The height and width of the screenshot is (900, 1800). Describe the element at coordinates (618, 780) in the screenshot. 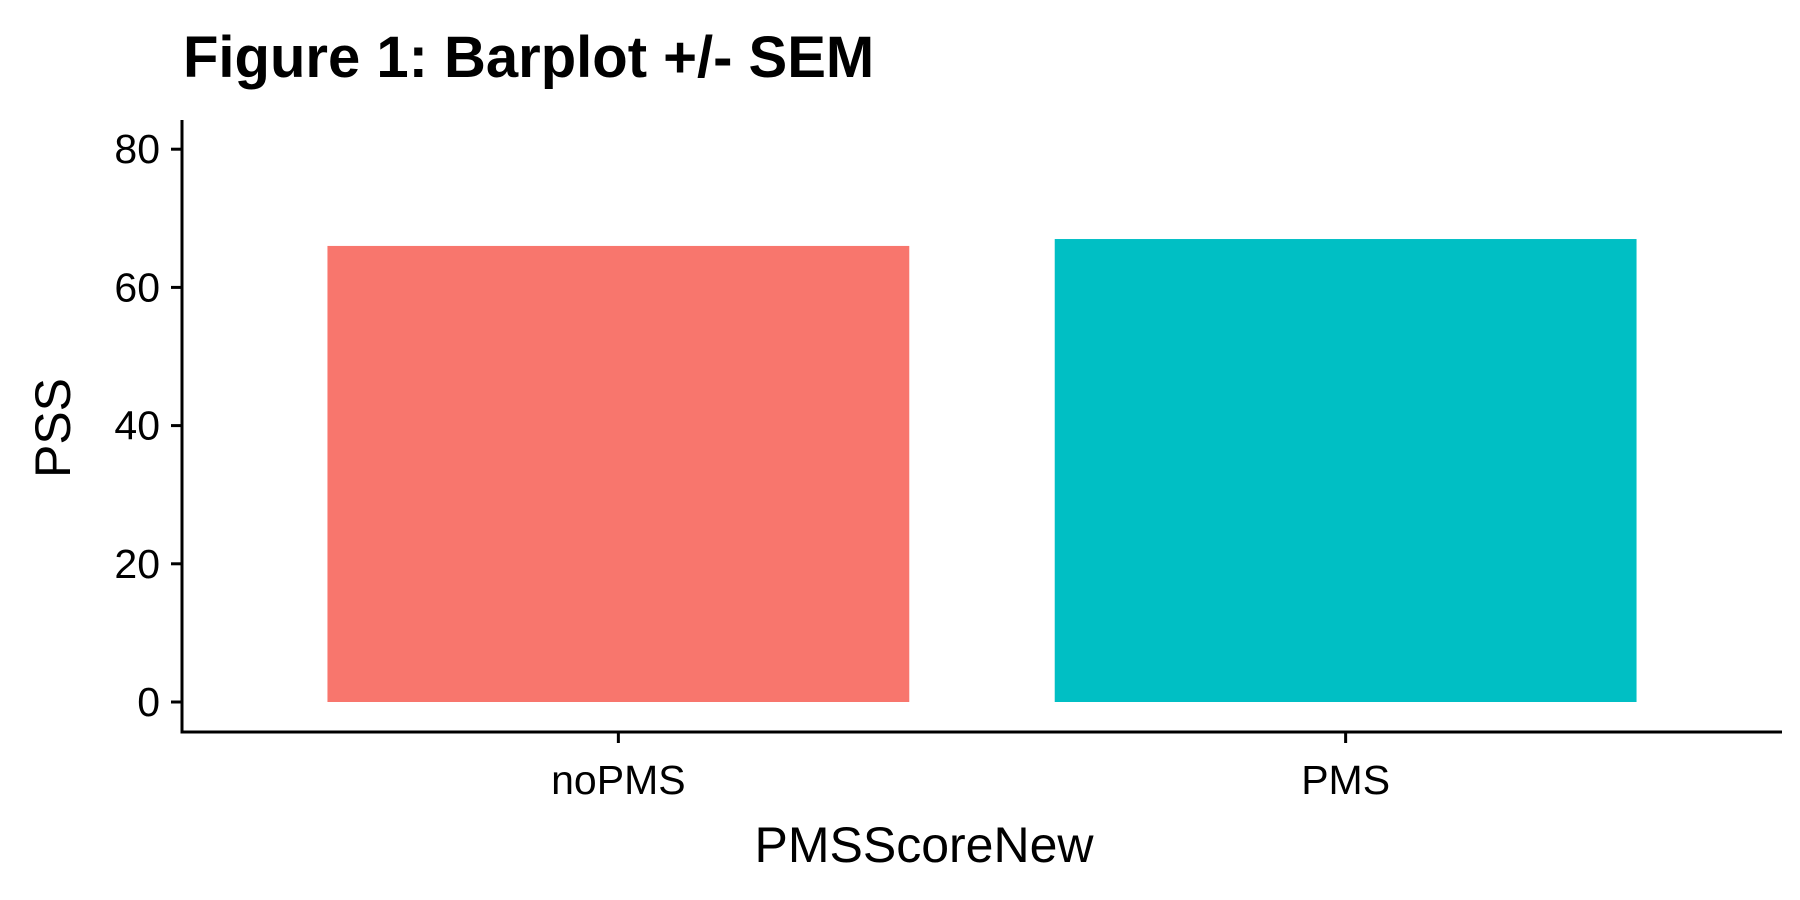

I see `x-tick-label: noPMS` at that location.